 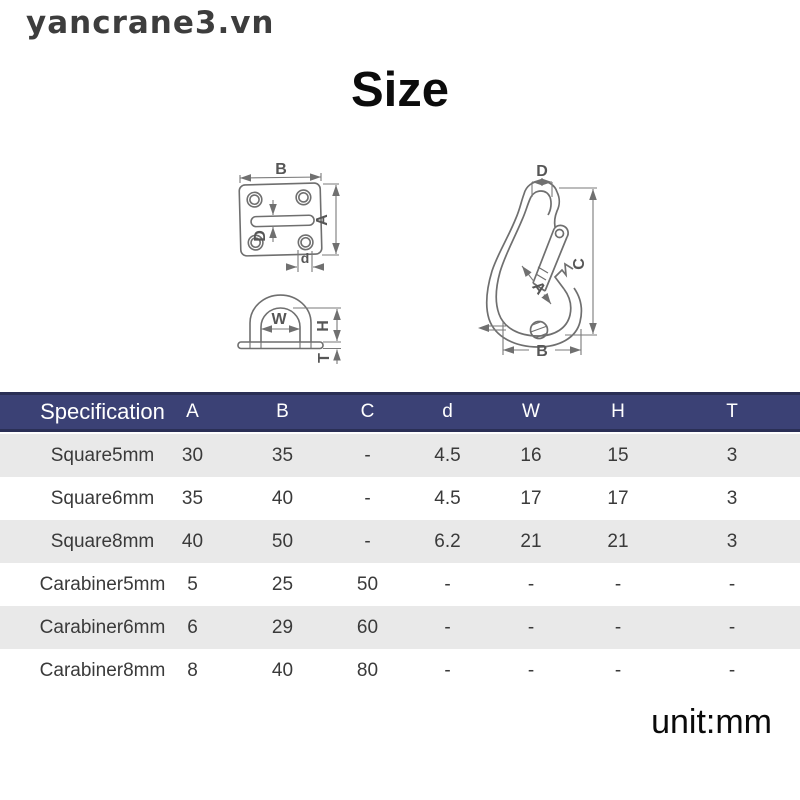 I want to click on dim-label-plate-thickness-T: T, so click(x=324, y=358).